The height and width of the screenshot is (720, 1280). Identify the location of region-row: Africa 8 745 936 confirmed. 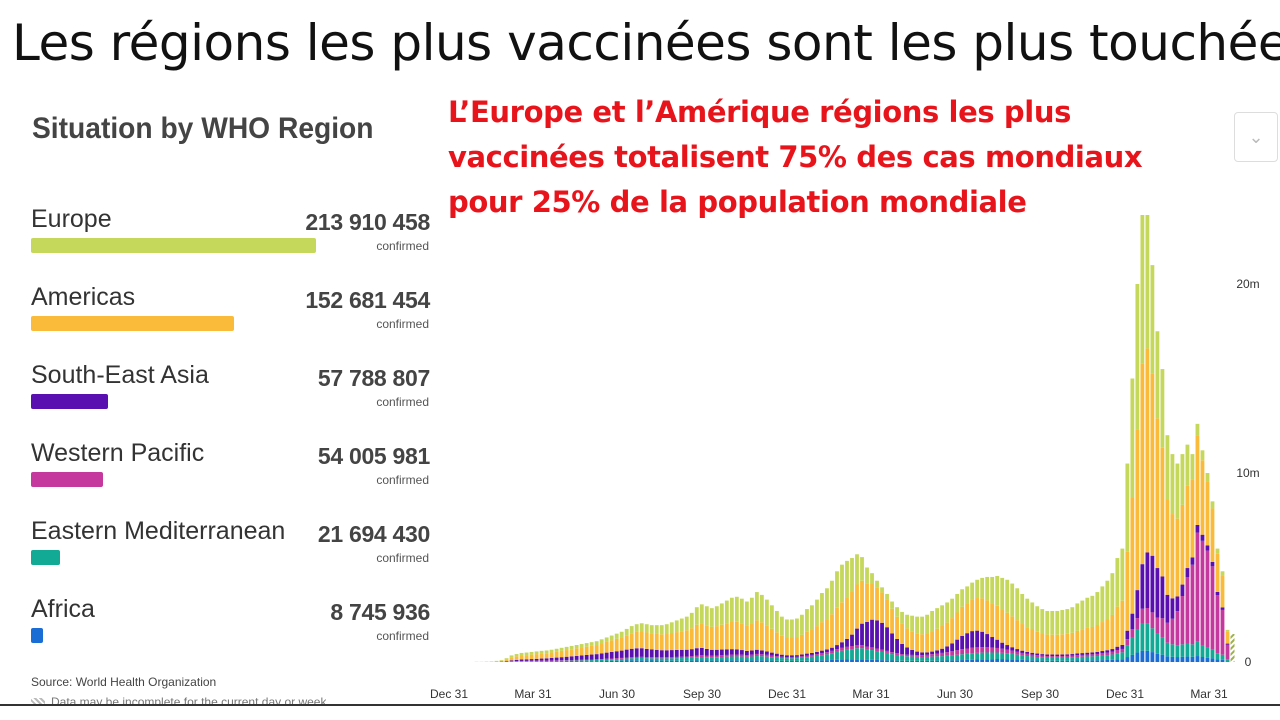
(220, 634).